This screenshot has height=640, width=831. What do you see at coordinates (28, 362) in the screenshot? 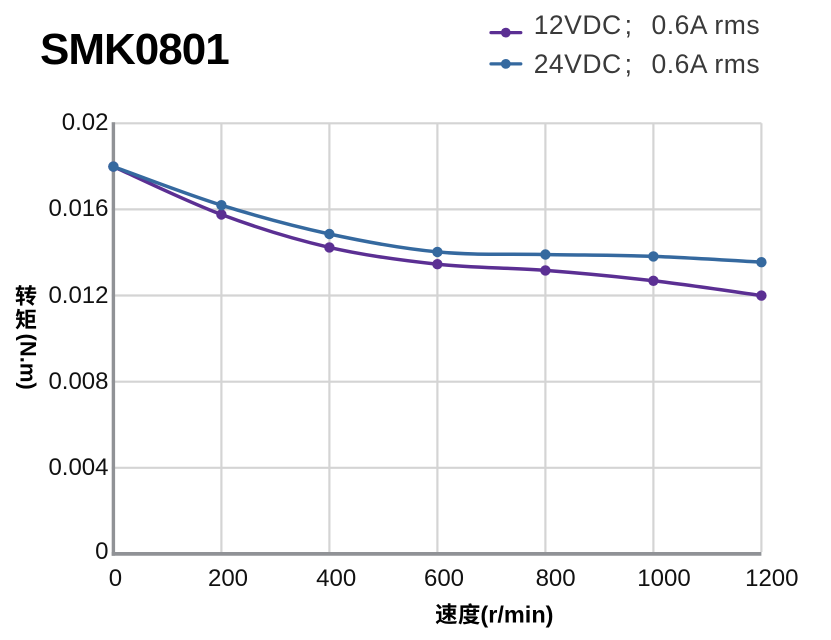
I see `svg-text: (N.m)` at bounding box center [28, 362].